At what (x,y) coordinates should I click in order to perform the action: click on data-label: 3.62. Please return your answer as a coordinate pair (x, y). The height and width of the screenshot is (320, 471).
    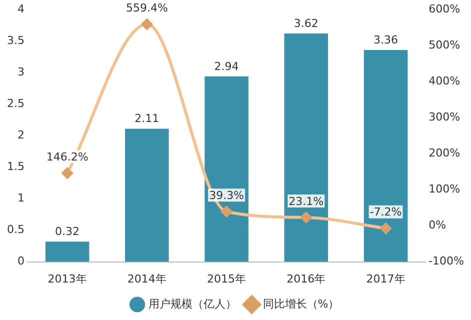
    Looking at the image, I should click on (306, 23).